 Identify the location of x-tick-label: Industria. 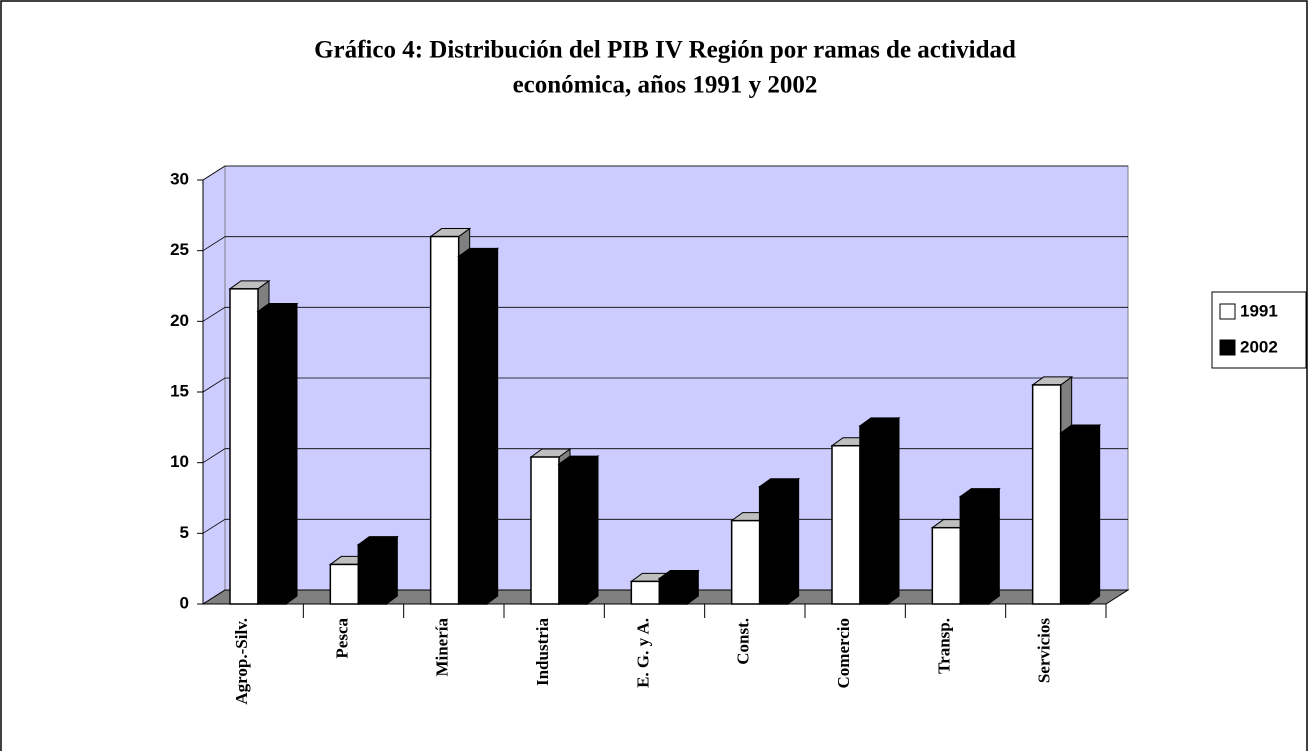
(542, 652).